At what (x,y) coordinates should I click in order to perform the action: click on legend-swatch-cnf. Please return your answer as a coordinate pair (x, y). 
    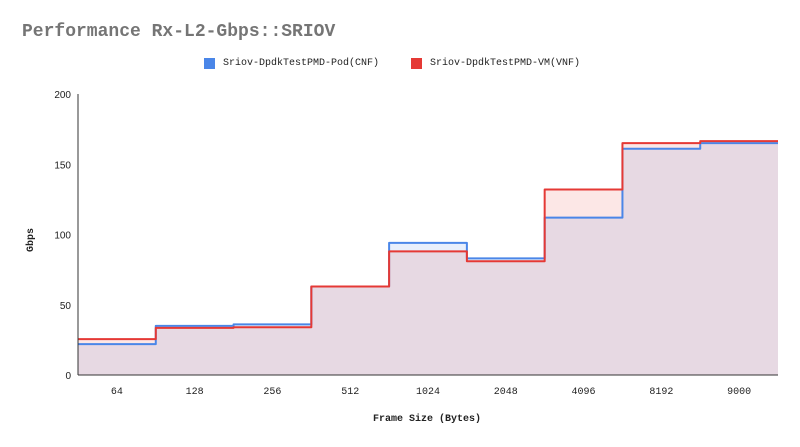
    Looking at the image, I should click on (209, 63).